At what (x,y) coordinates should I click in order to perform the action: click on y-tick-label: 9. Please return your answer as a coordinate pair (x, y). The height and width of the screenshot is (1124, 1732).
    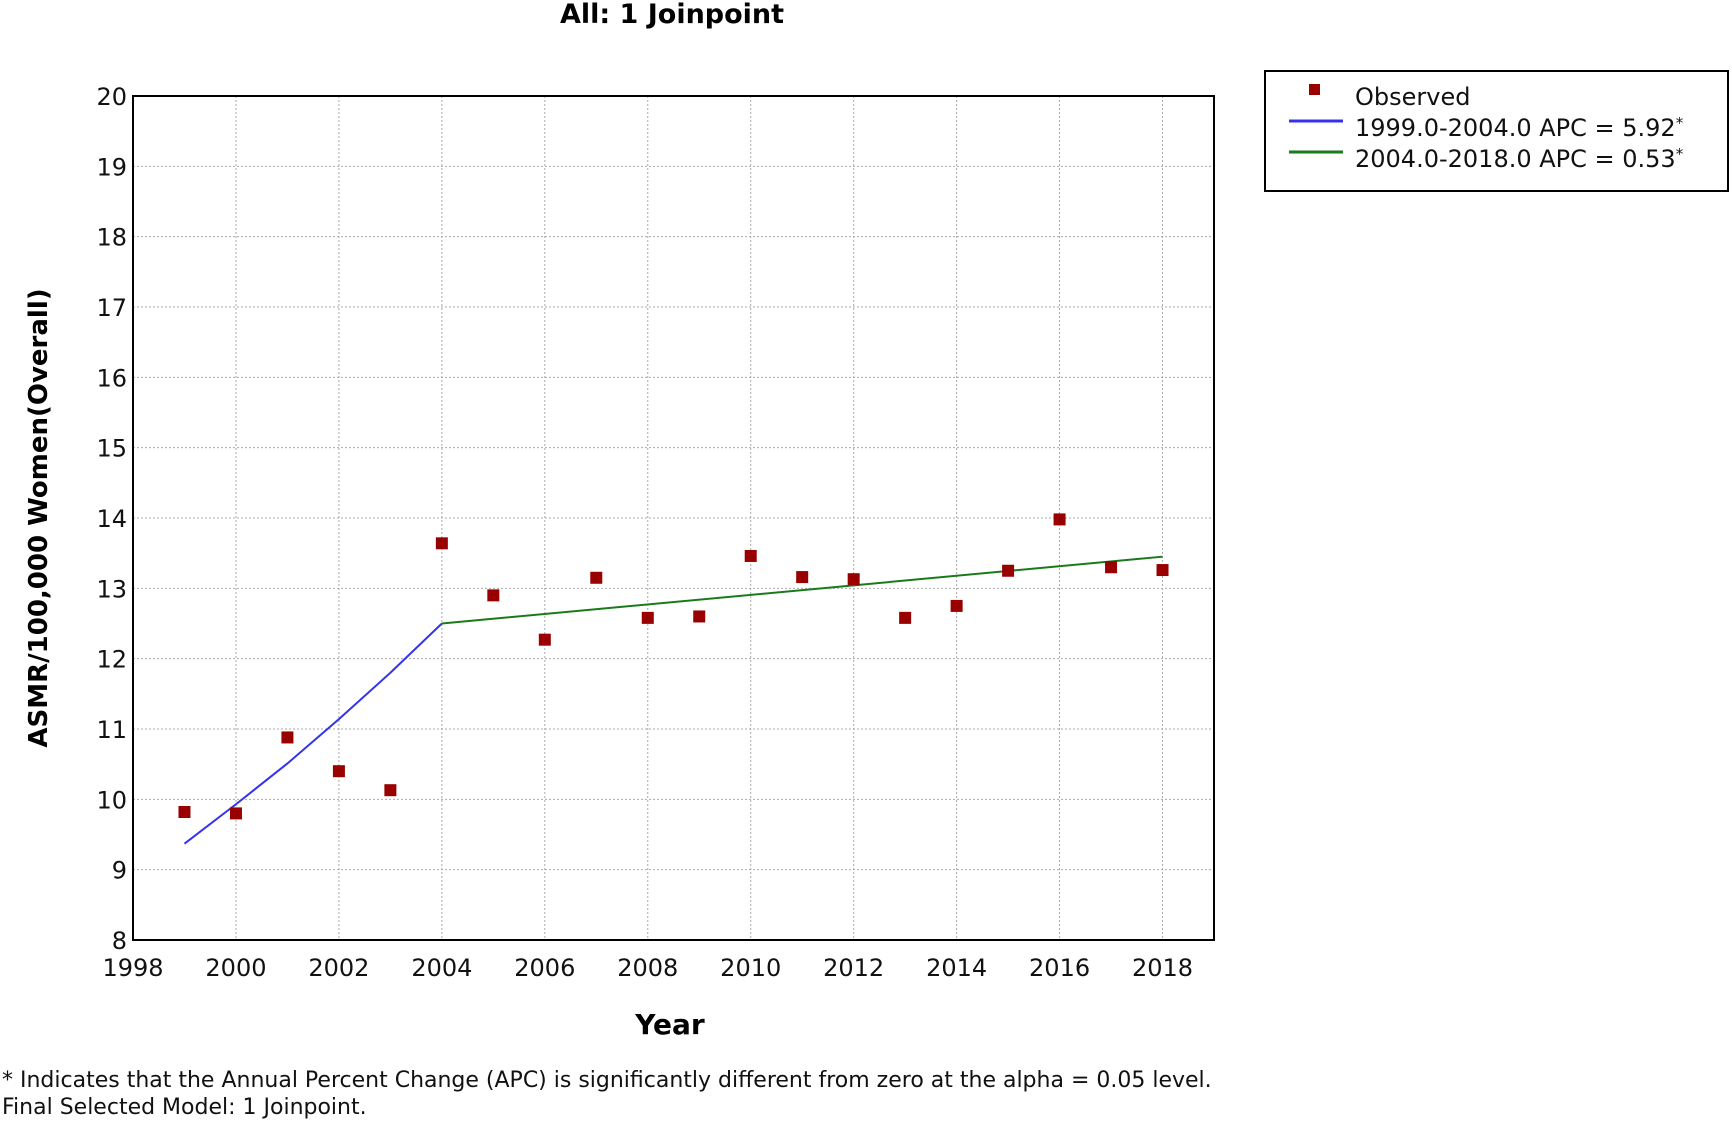
    Looking at the image, I should click on (119, 871).